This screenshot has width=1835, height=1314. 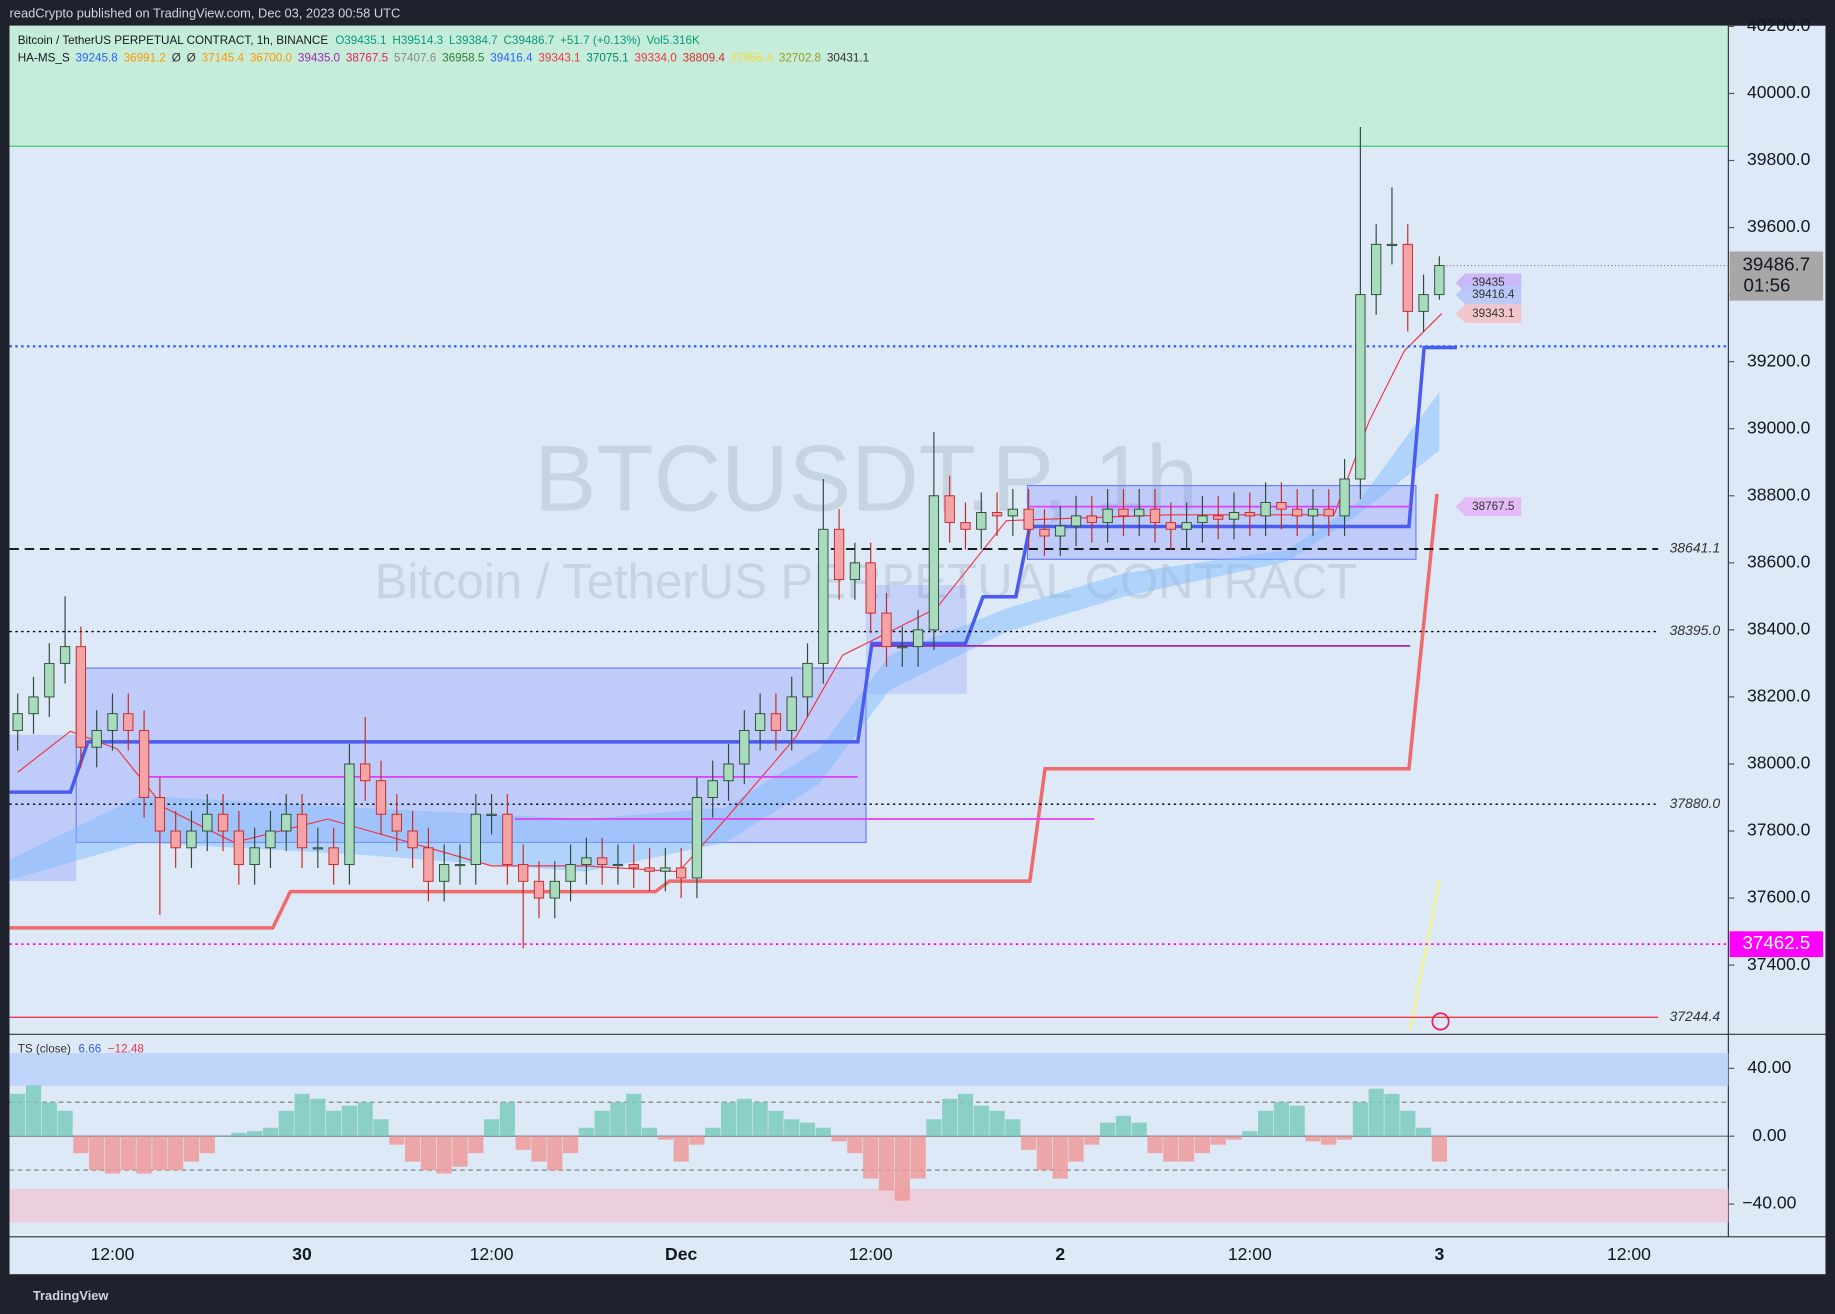 I want to click on yellow-line, so click(x=1424, y=954).